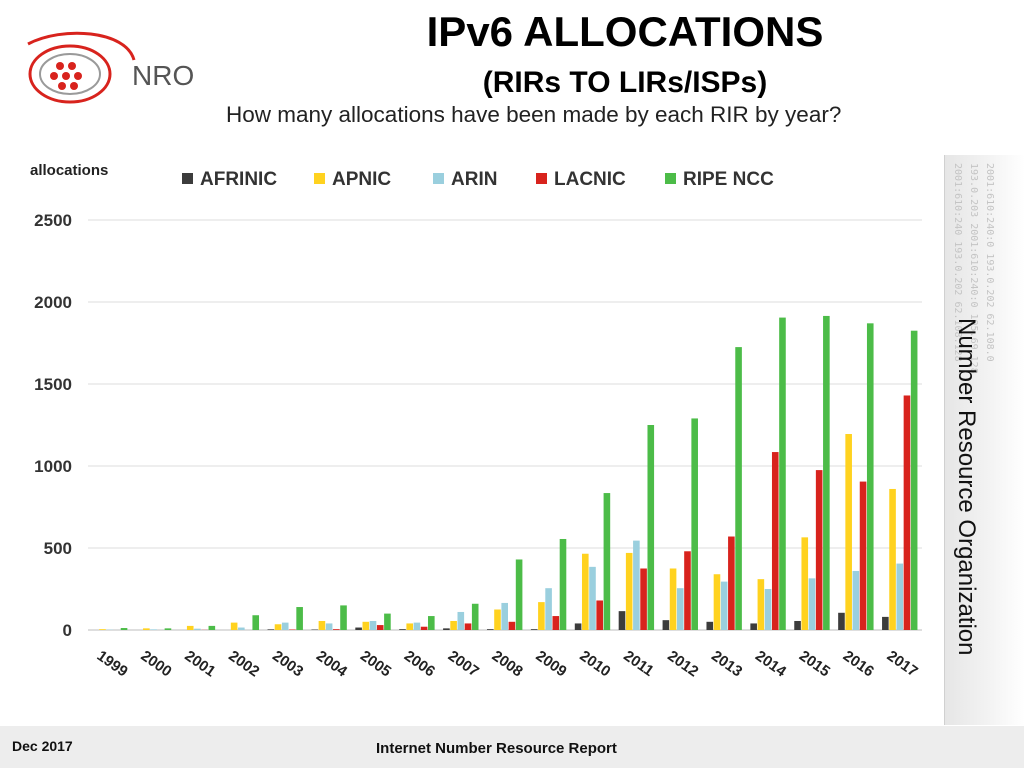 This screenshot has height=768, width=1024. What do you see at coordinates (332, 663) in the screenshot?
I see `x-tick-label: 2004` at bounding box center [332, 663].